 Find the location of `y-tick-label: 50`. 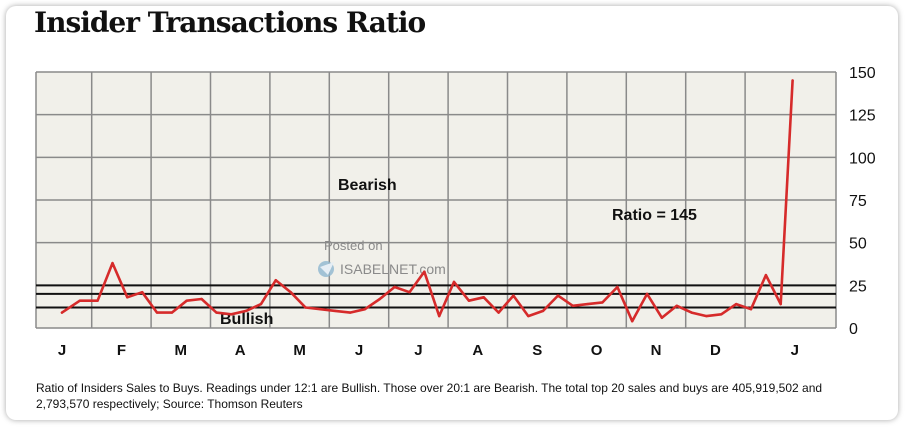

y-tick-label: 50 is located at coordinates (858, 244).